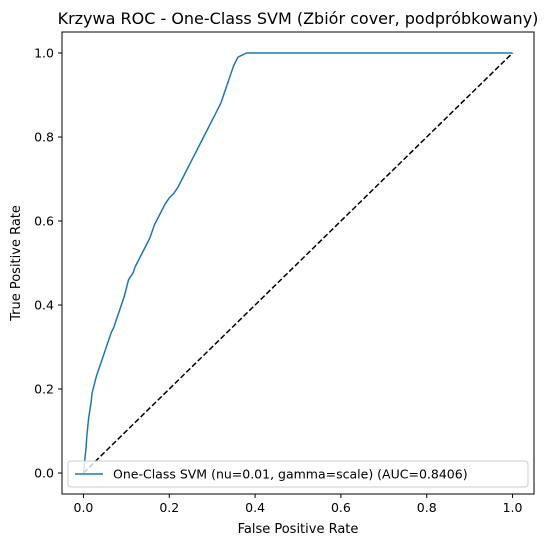 Image resolution: width=551 pixels, height=548 pixels. Describe the element at coordinates (427, 507) in the screenshot. I see `x-tick-label: 0.8` at that location.